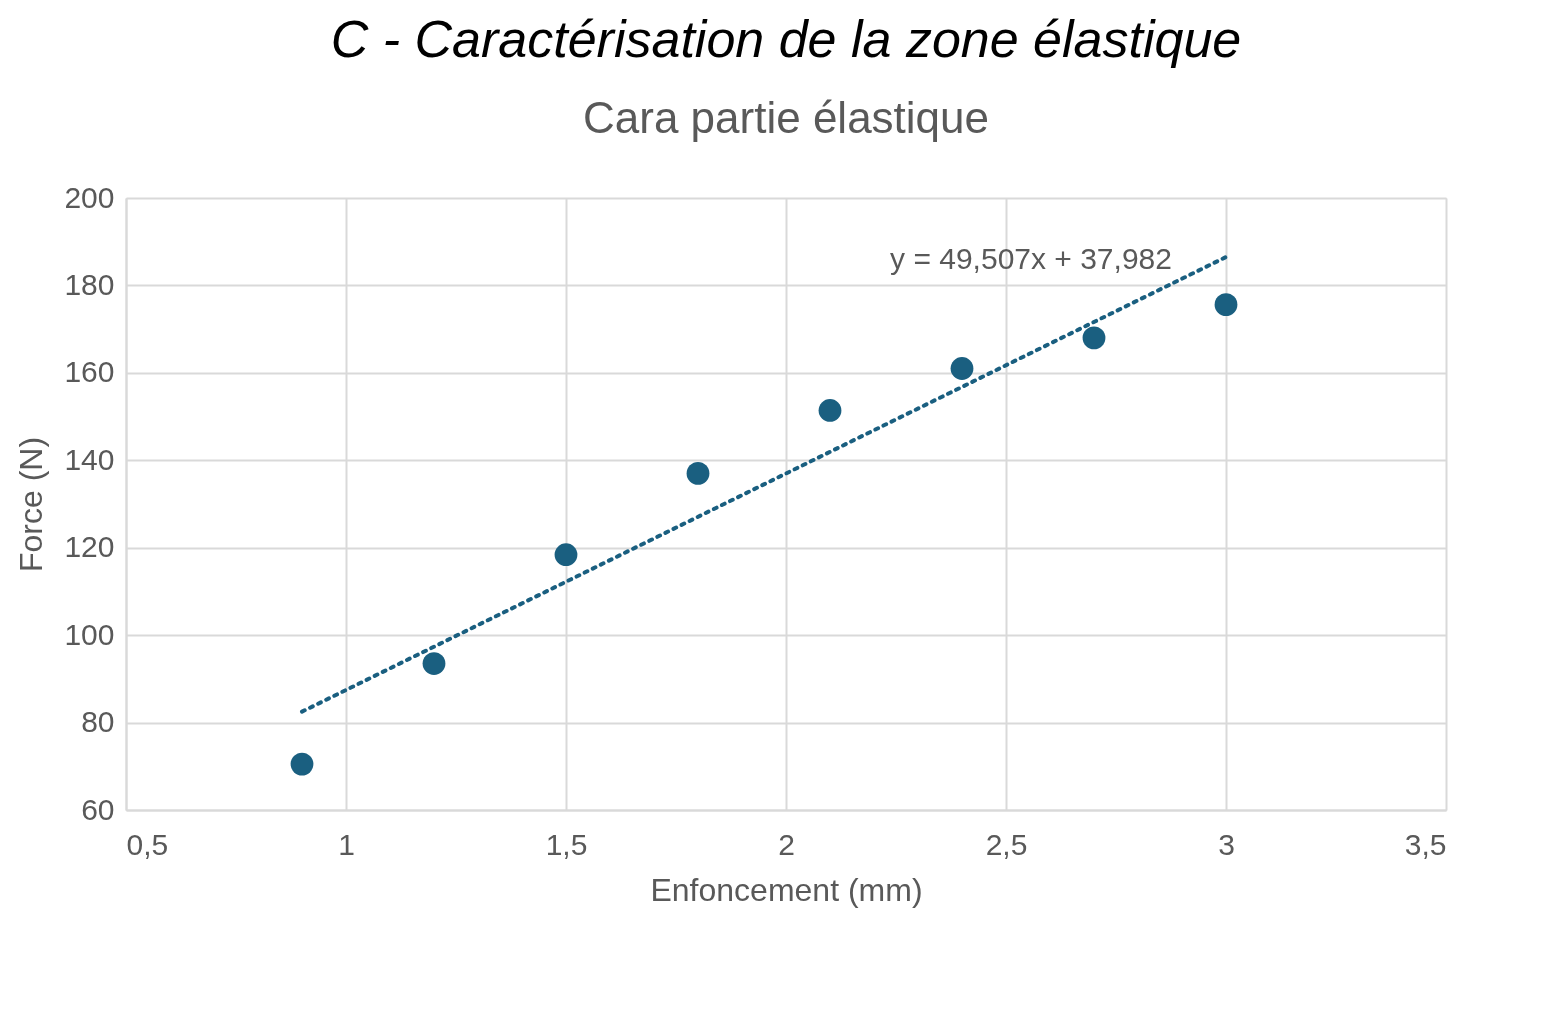 This screenshot has height=1010, width=1558. Describe the element at coordinates (31, 504) in the screenshot. I see `y-axis-title: Force (N)` at that location.